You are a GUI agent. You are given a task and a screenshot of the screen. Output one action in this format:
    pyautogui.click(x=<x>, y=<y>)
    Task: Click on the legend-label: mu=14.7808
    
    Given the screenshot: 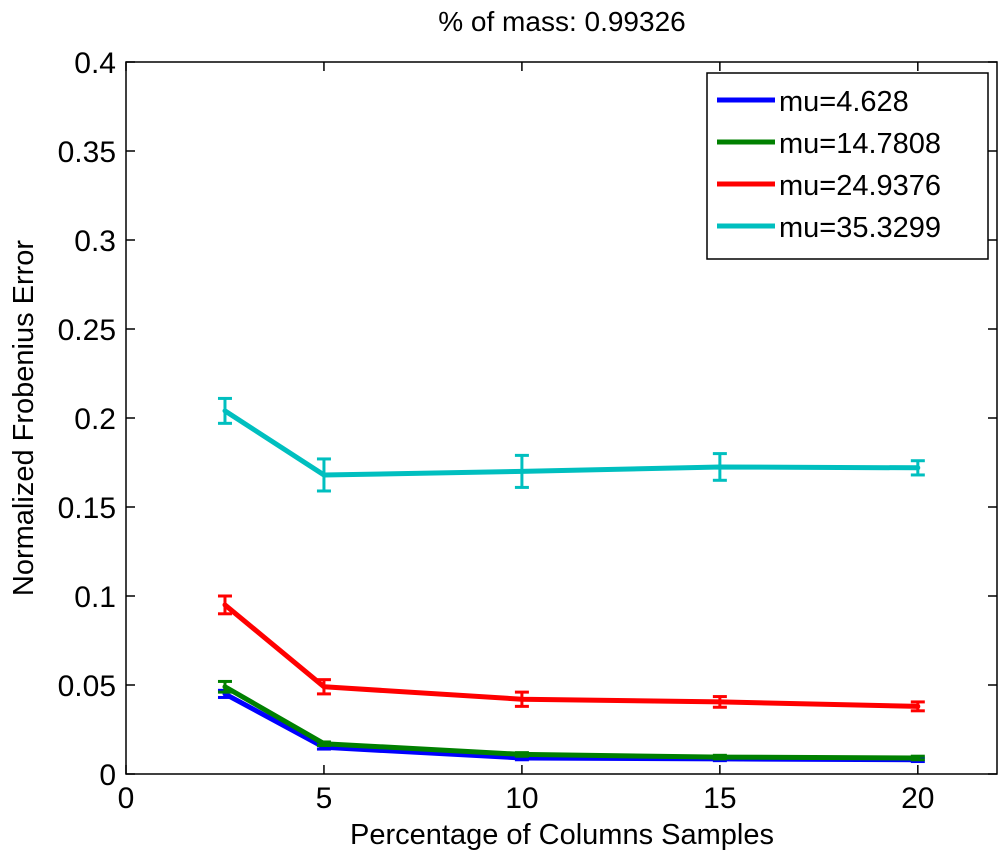 What is the action you would take?
    pyautogui.click(x=860, y=144)
    